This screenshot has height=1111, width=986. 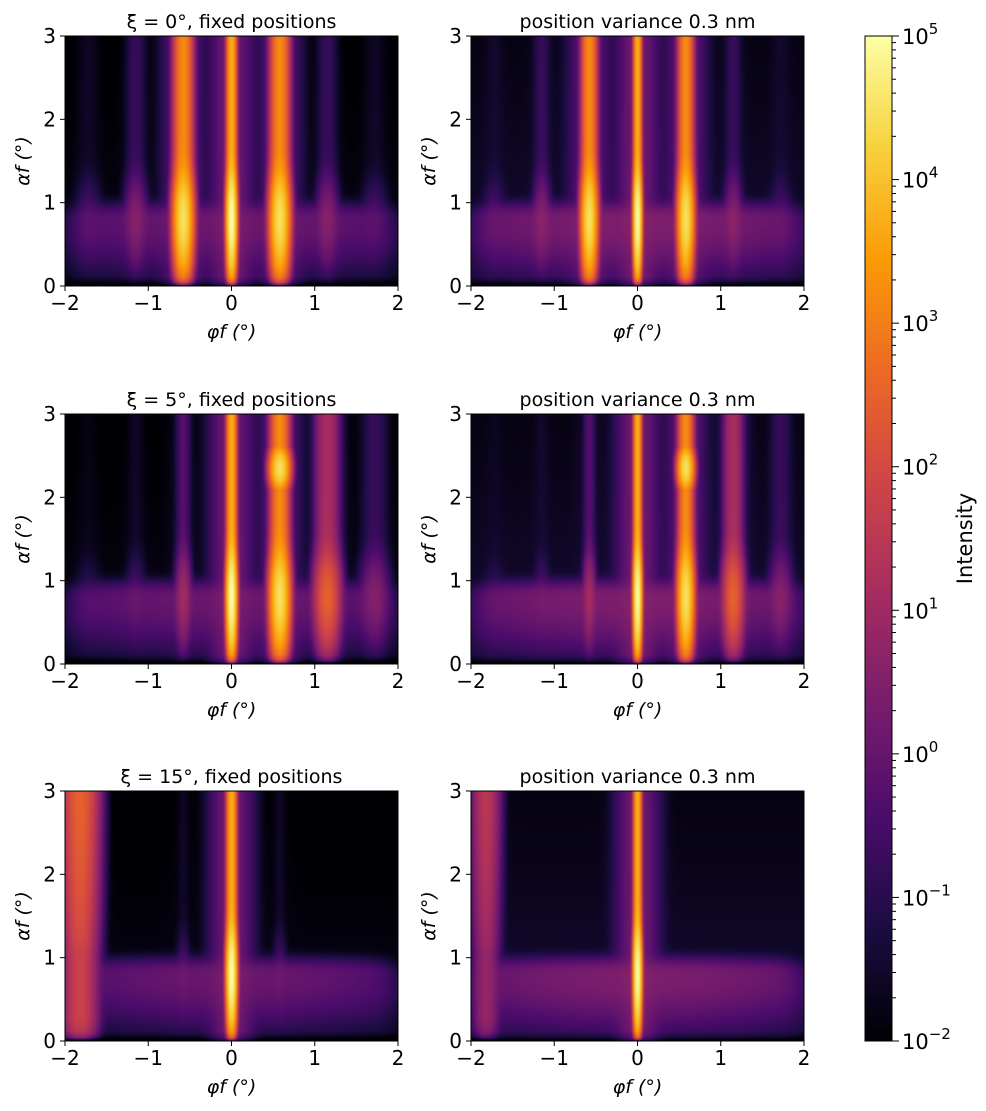 I want to click on colorbar-tick-label: 10⁴, so click(x=920, y=178).